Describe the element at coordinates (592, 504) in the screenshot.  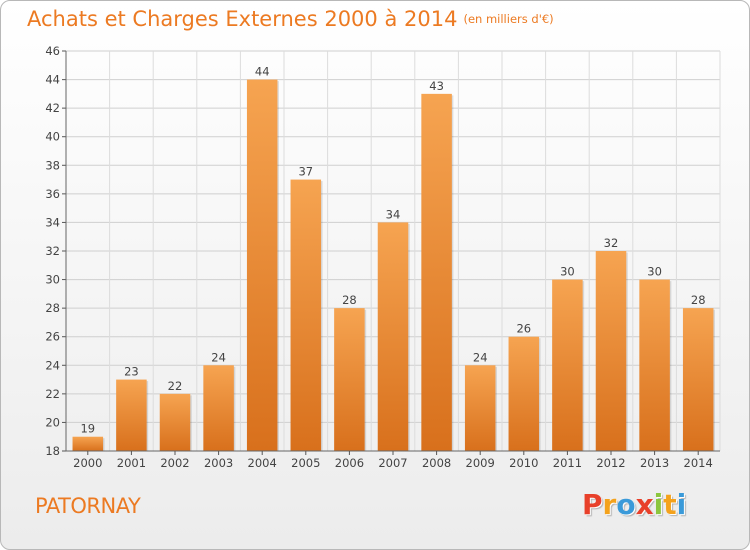
I see `brand-letter: P` at that location.